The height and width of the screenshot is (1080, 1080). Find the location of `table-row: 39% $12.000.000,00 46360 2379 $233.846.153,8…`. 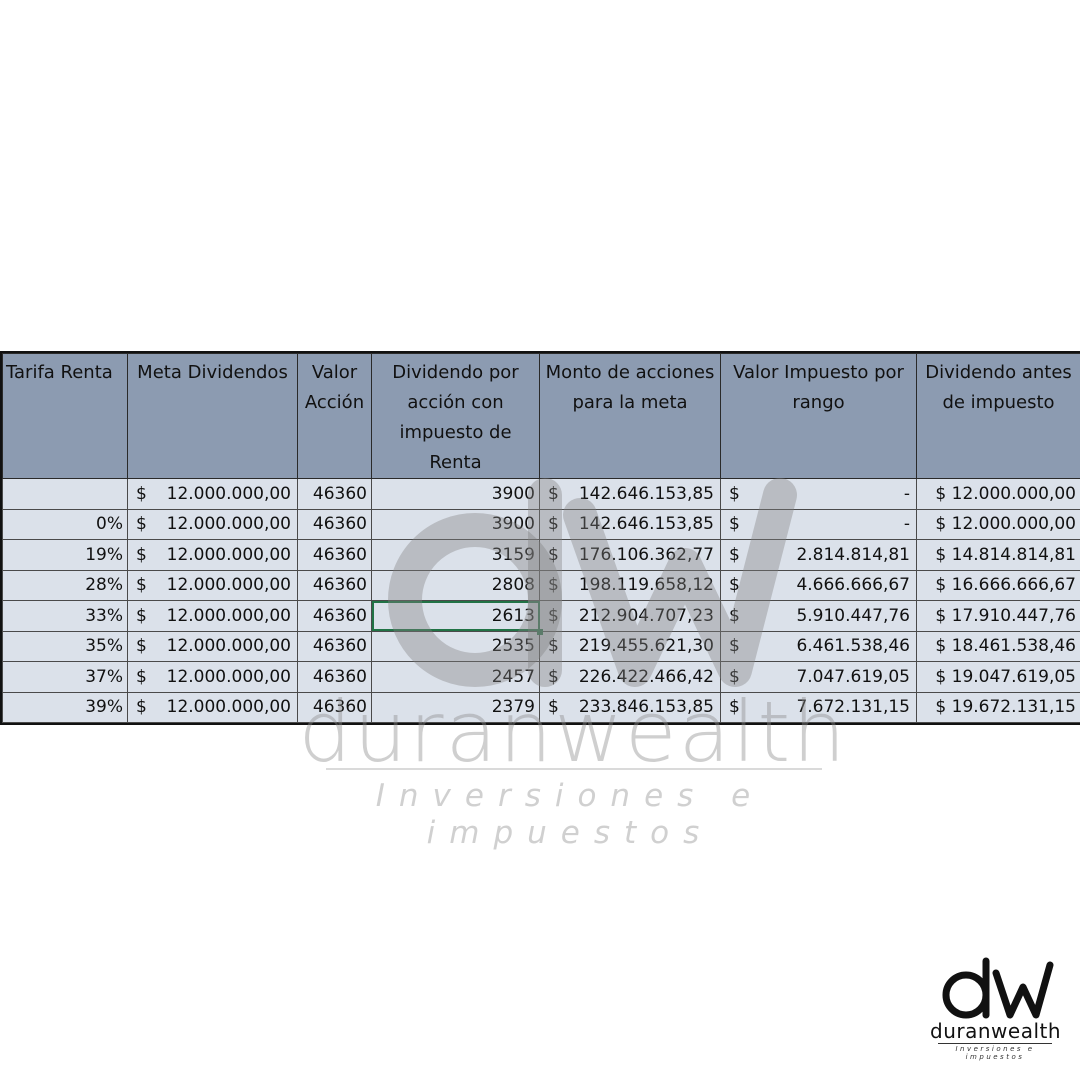

table-row: 39% $12.000.000,00 46360 2379 $233.846.153,8… is located at coordinates (541, 707).